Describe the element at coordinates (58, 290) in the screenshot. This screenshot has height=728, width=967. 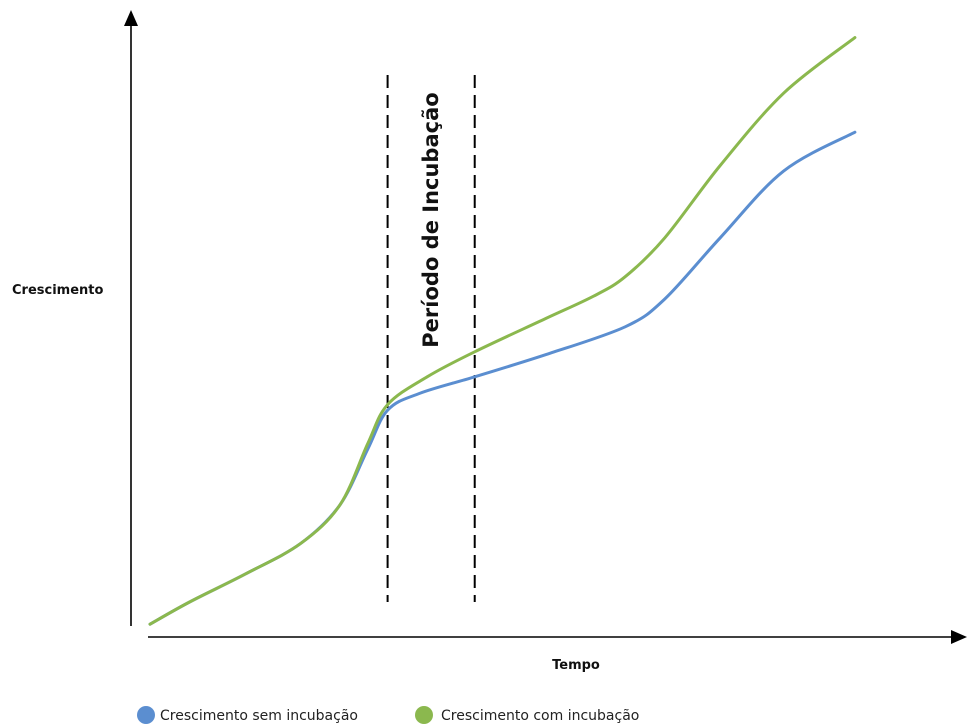
I see `y-axis-label: Crescimento` at that location.